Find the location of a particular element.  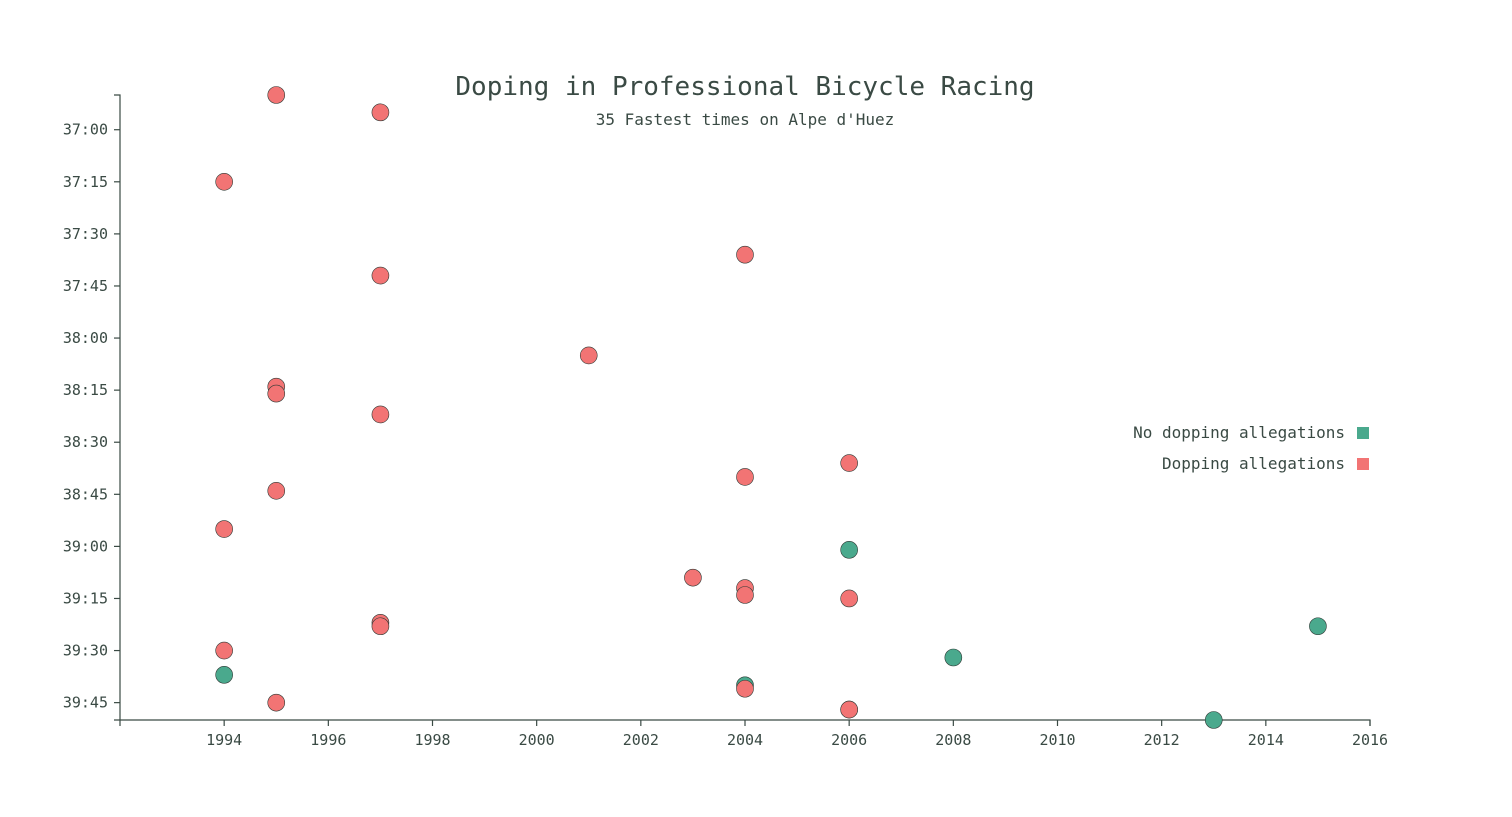

chart-subtitle: 35 Fastest times on Alpe d'Huez is located at coordinates (745, 119).